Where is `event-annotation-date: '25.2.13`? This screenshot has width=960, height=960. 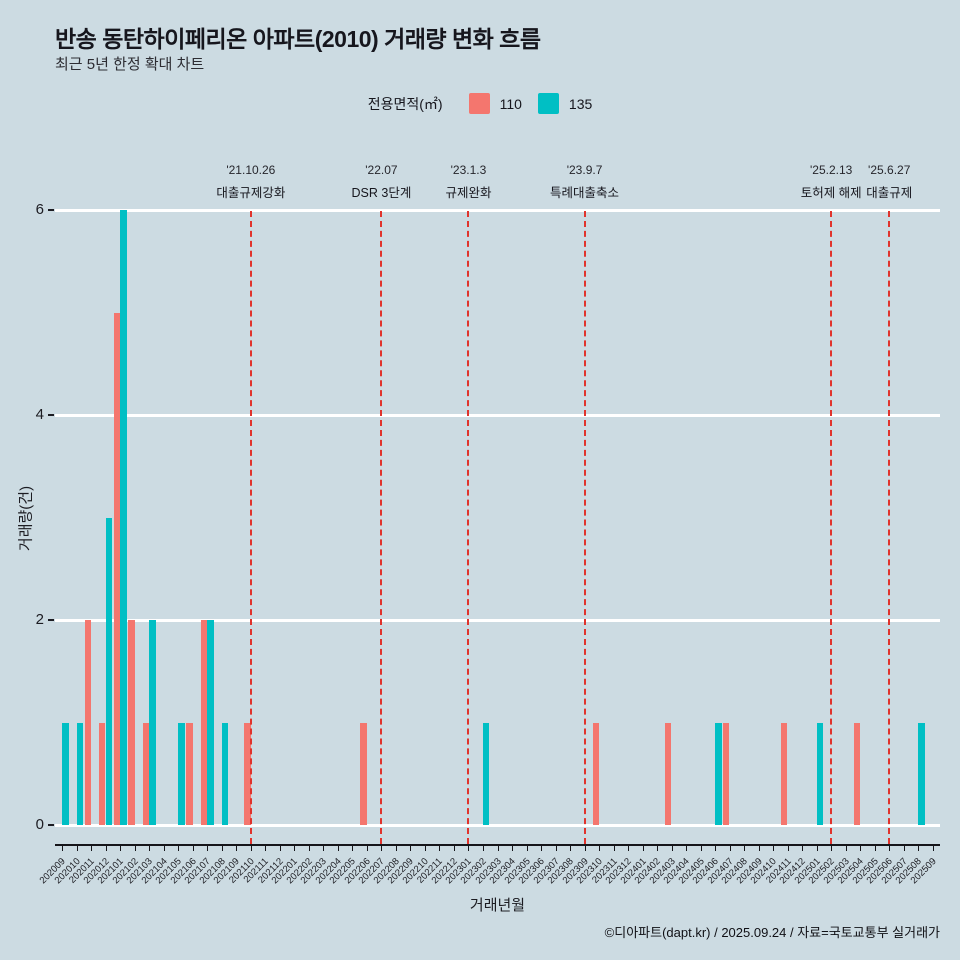 event-annotation-date: '25.2.13 is located at coordinates (831, 170).